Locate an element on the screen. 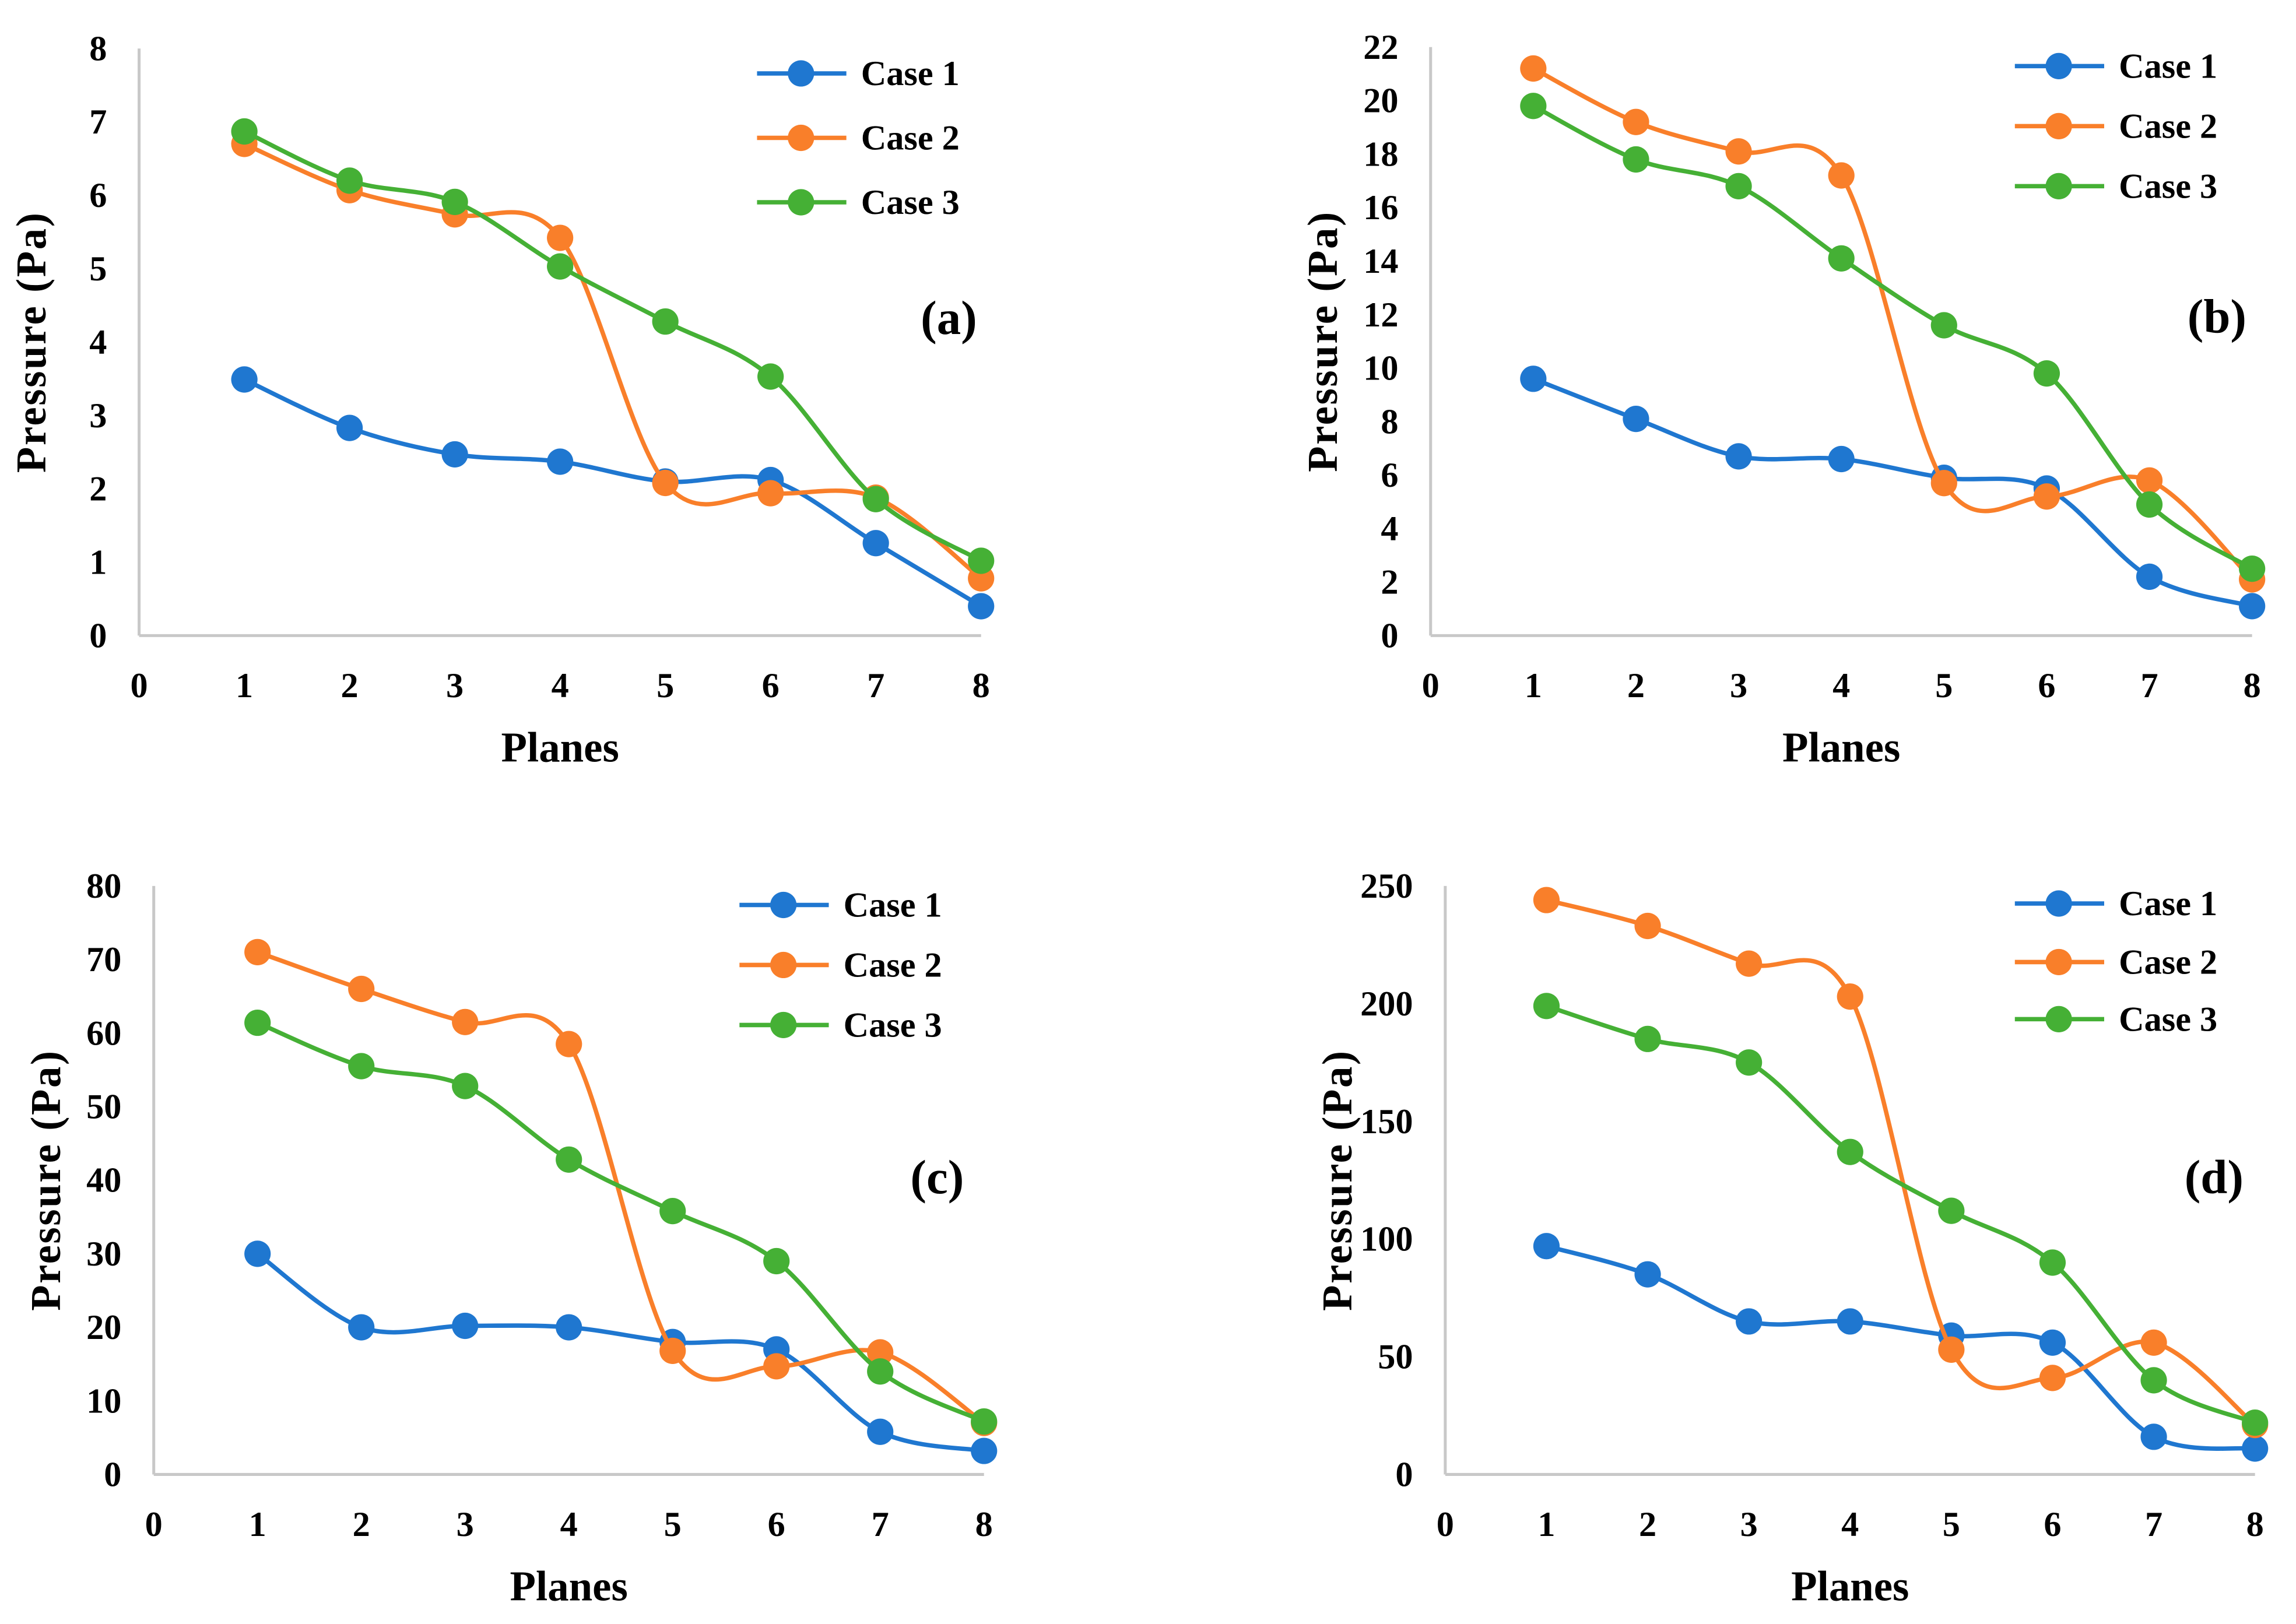  y-tick-label: 1 is located at coordinates (98, 562).